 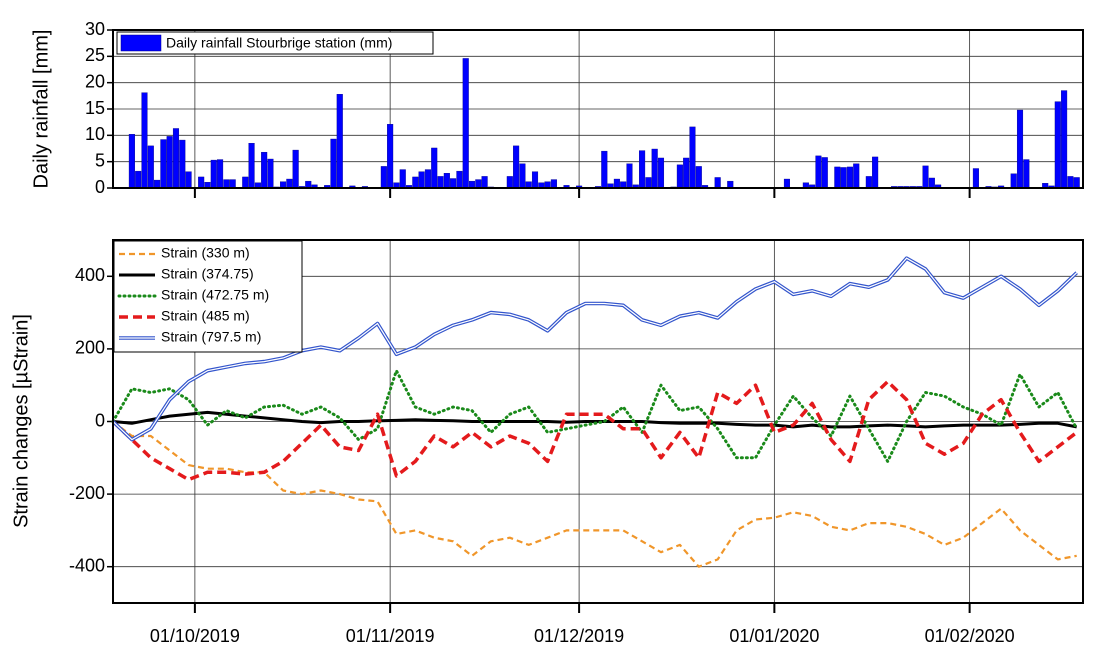 I want to click on legend-box, so click(x=275, y=43).